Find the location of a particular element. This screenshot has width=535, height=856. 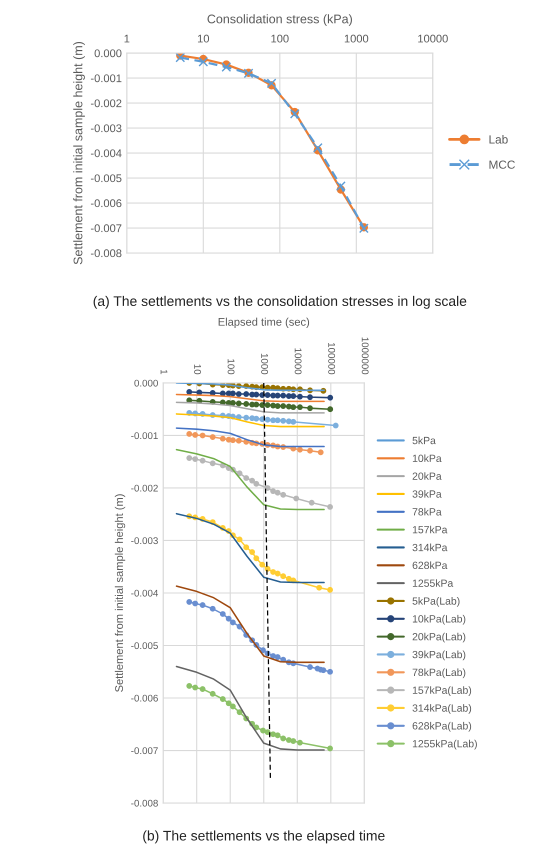

x-axis-title: Consolidation stress (kPa) is located at coordinates (279, 20).